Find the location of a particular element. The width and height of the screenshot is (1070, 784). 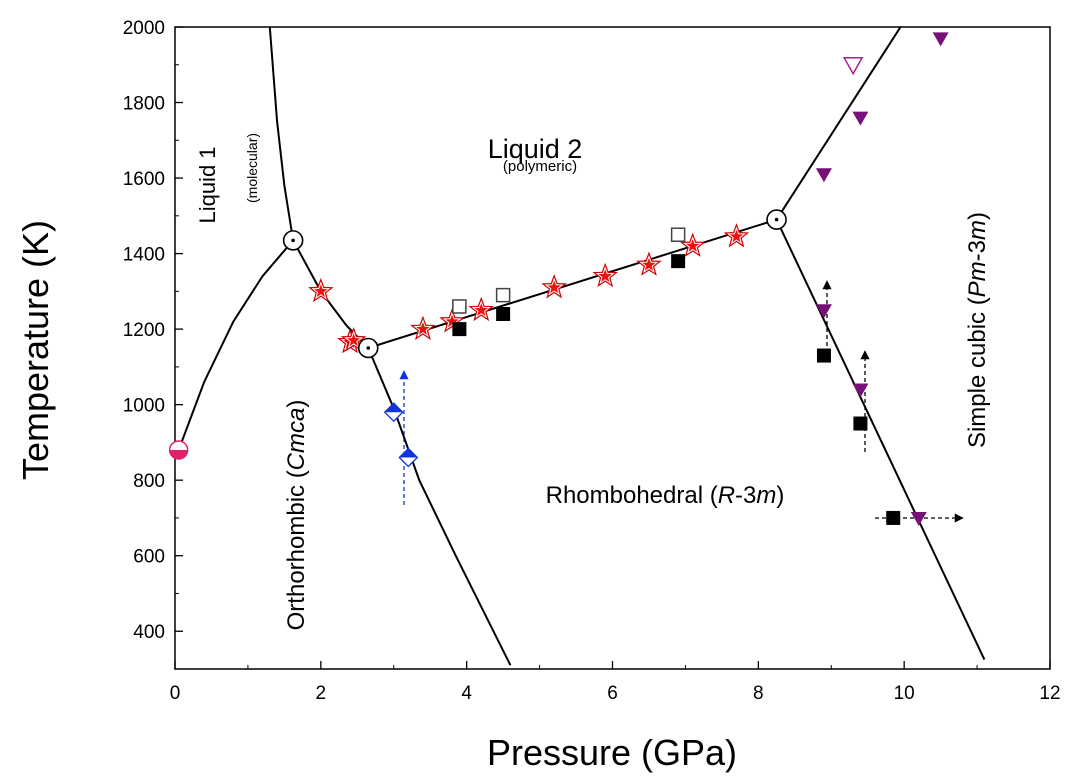

y-tick-label: 400 is located at coordinates (149, 632).